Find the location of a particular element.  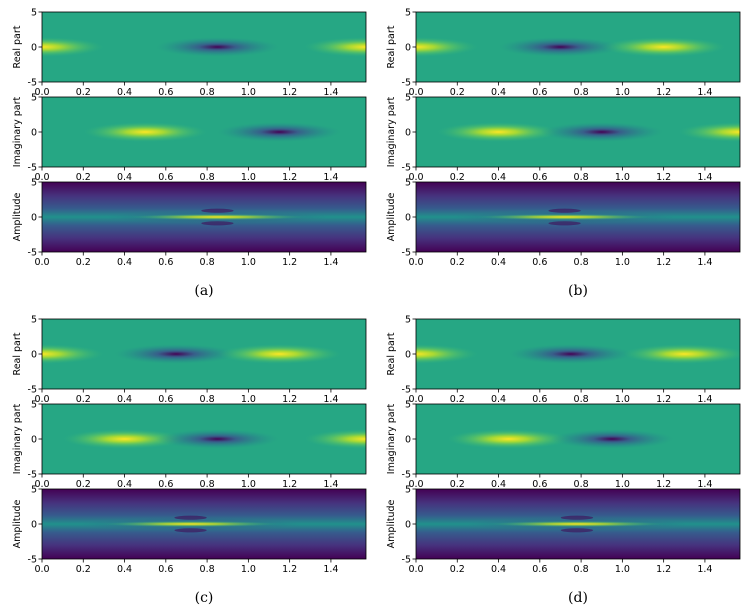

amplitude-dip-upper is located at coordinates (564, 210).